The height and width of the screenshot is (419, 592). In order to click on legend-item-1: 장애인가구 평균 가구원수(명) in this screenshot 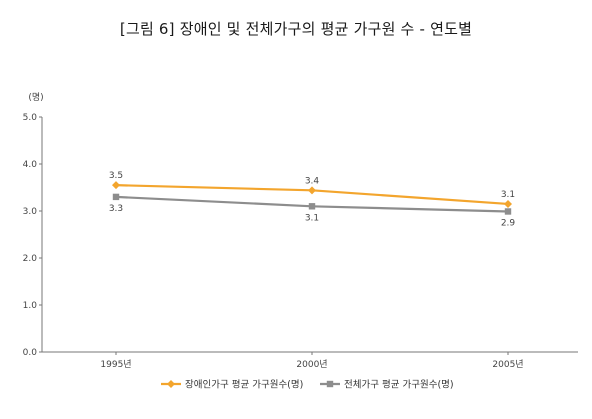, I will do `click(232, 385)`.